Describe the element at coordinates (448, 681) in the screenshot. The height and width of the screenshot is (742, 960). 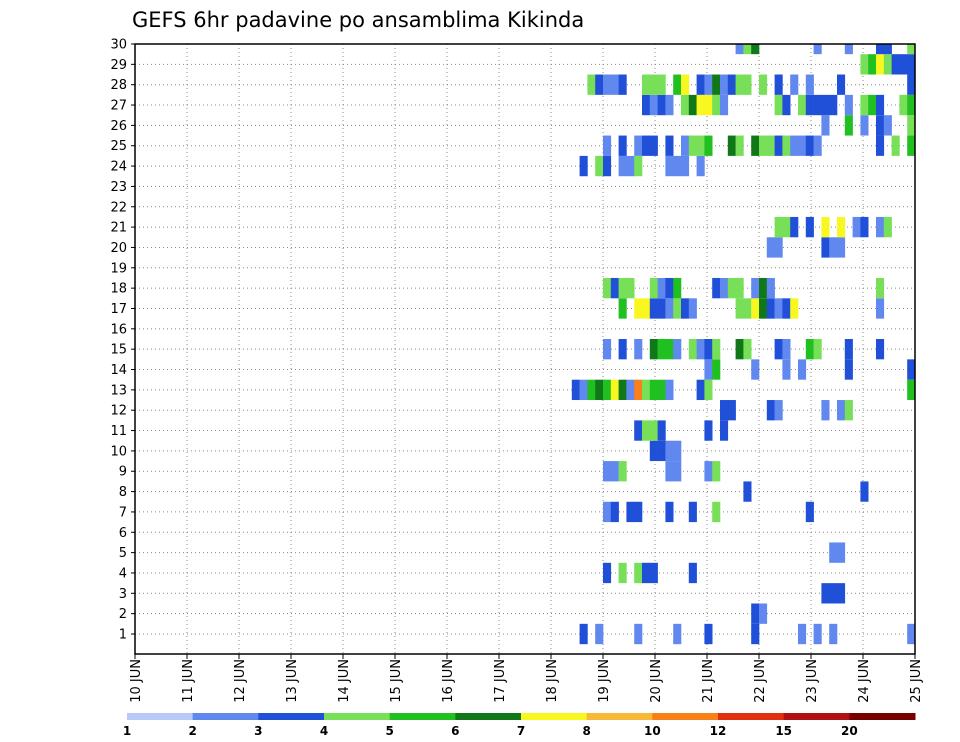
I see `x-tick-label: 16 JUN` at that location.